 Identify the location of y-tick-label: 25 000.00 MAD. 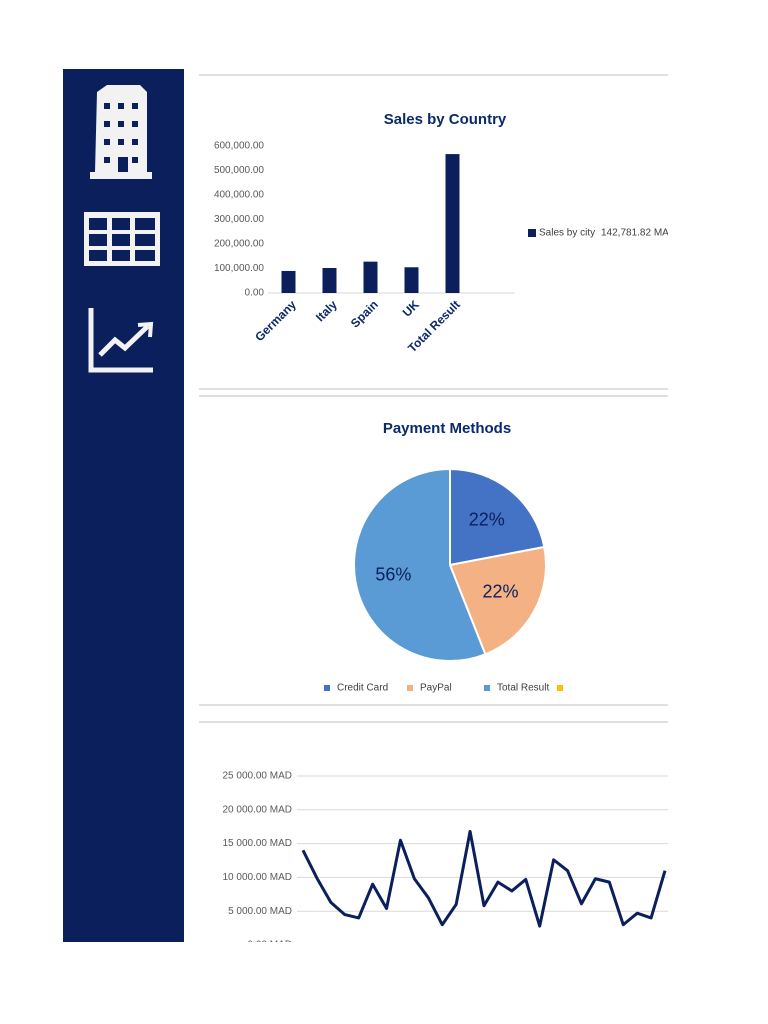
(258, 776).